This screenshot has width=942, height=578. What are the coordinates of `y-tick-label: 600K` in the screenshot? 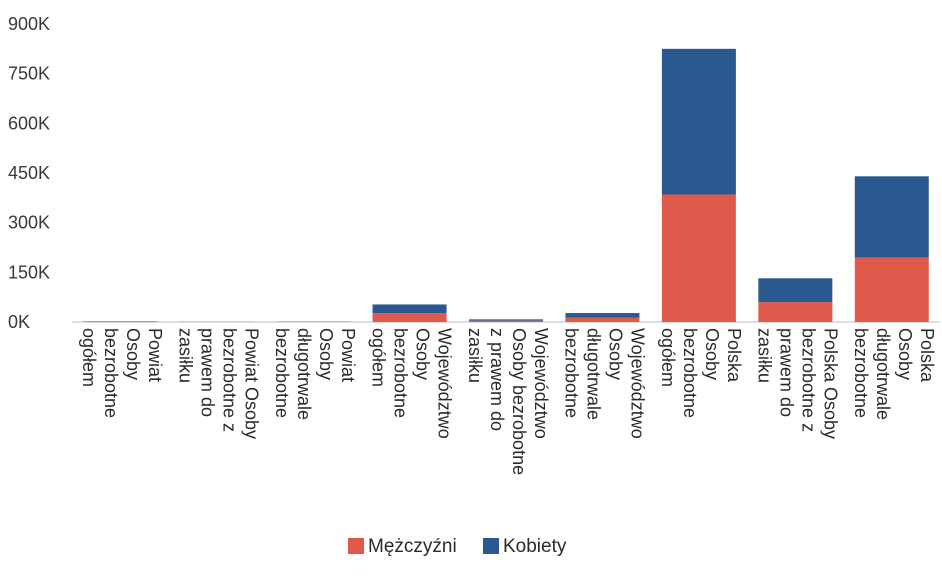 It's located at (29, 123).